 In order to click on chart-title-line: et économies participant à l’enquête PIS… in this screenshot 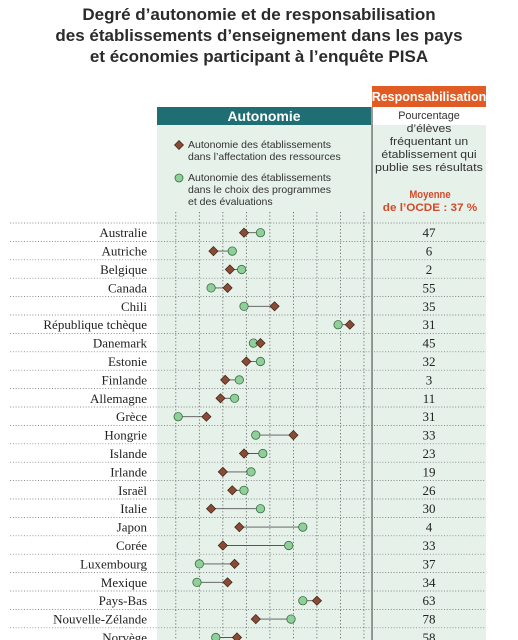, I will do `click(259, 56)`.